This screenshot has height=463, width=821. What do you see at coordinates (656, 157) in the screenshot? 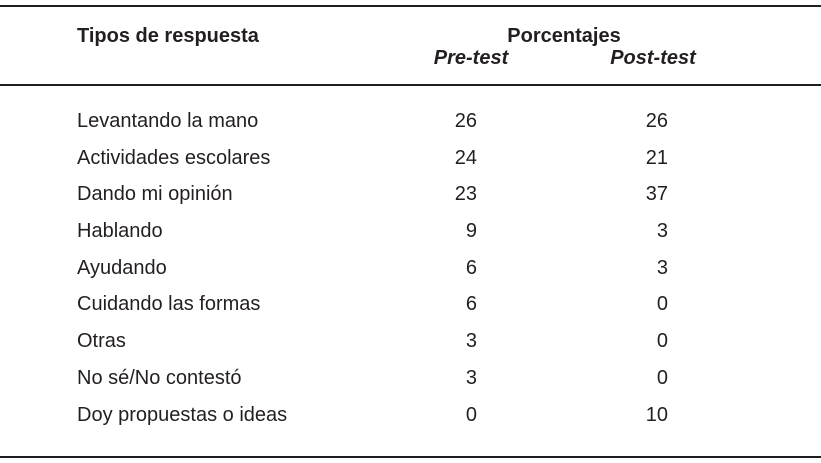
I see `posttest-value-cell: 21` at bounding box center [656, 157].